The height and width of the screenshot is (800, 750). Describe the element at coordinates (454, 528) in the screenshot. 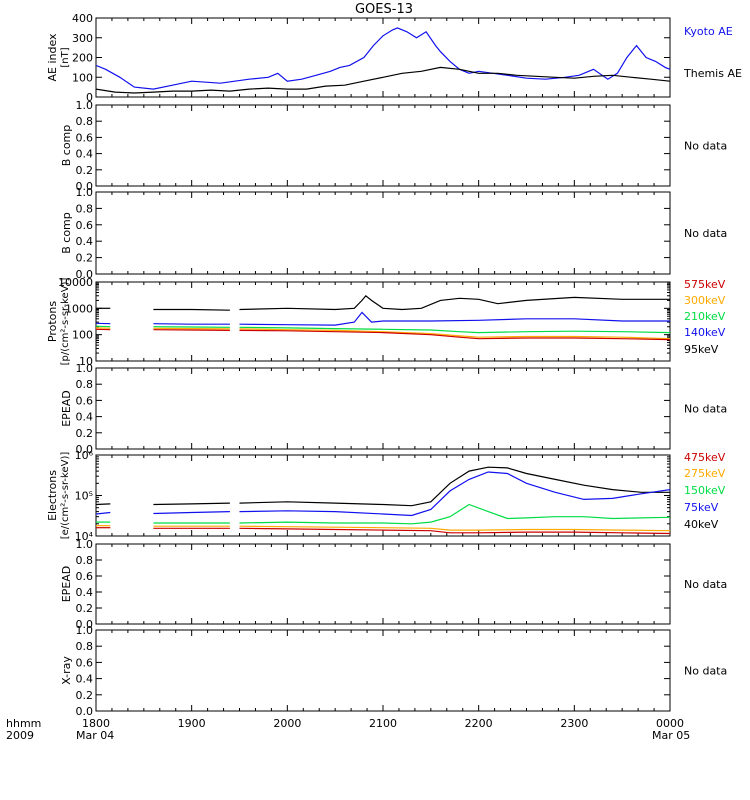

I see `series-line-275kev` at that location.